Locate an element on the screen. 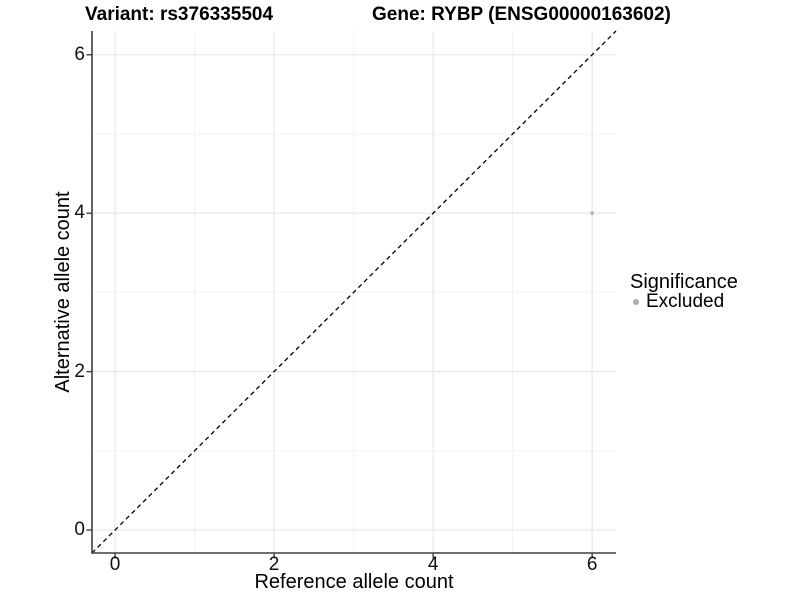 The width and height of the screenshot is (800, 600). legend-key-point-icon is located at coordinates (636, 301).